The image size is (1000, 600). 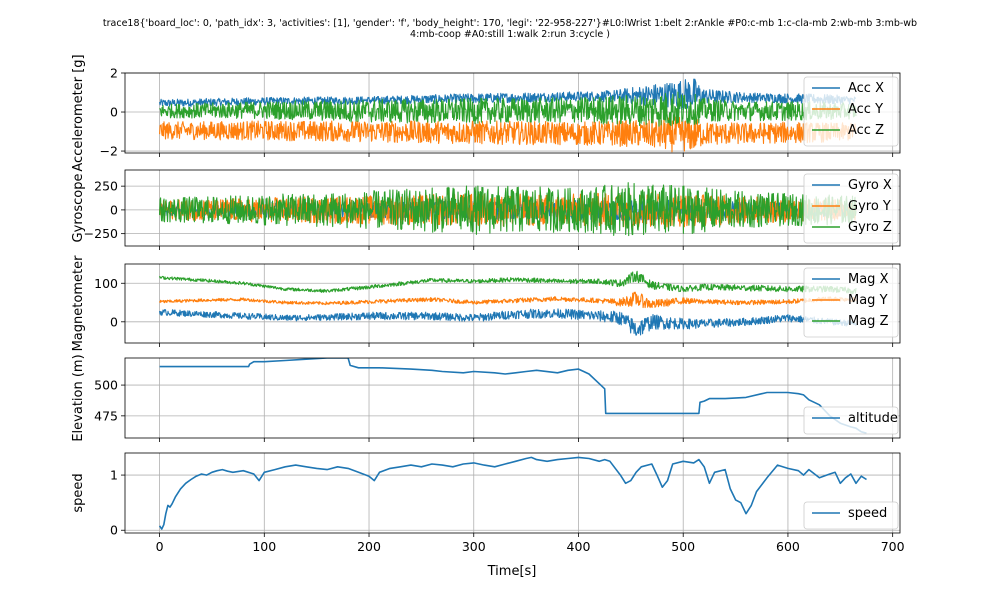 What do you see at coordinates (869, 206) in the screenshot?
I see `legend-label: Gyro Y` at bounding box center [869, 206].